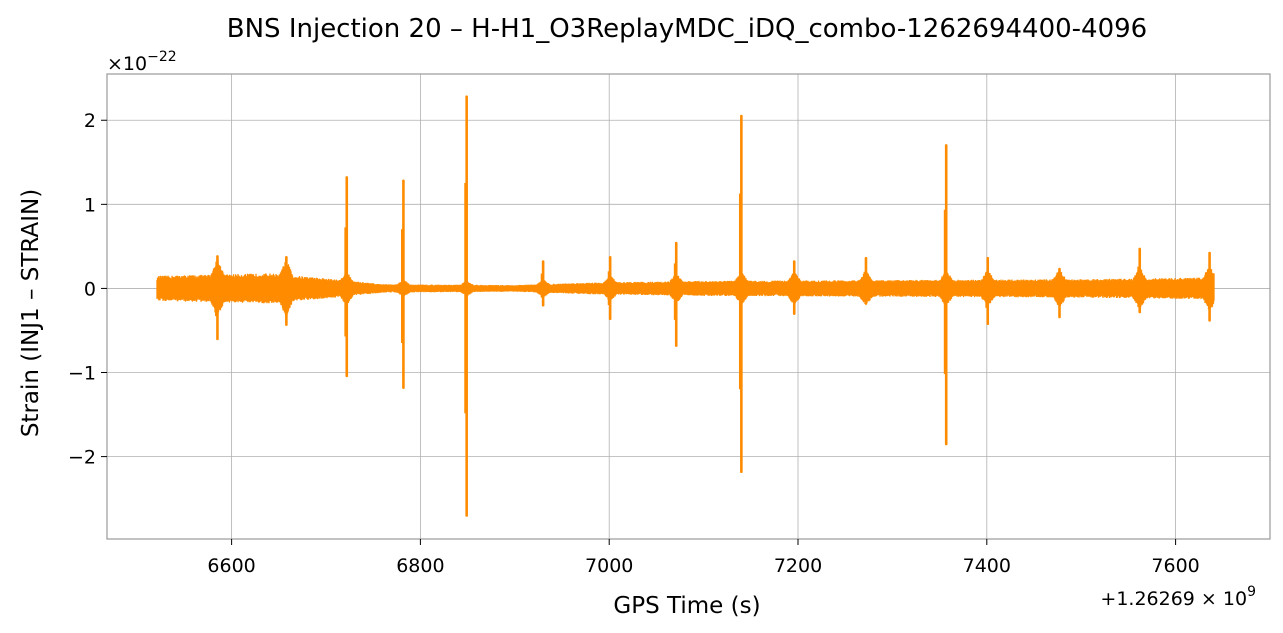 The image size is (1283, 633). What do you see at coordinates (703, 558) in the screenshot?
I see `x-axis-ticks: 6600 6800 7000 7200 7400 7600` at bounding box center [703, 558].